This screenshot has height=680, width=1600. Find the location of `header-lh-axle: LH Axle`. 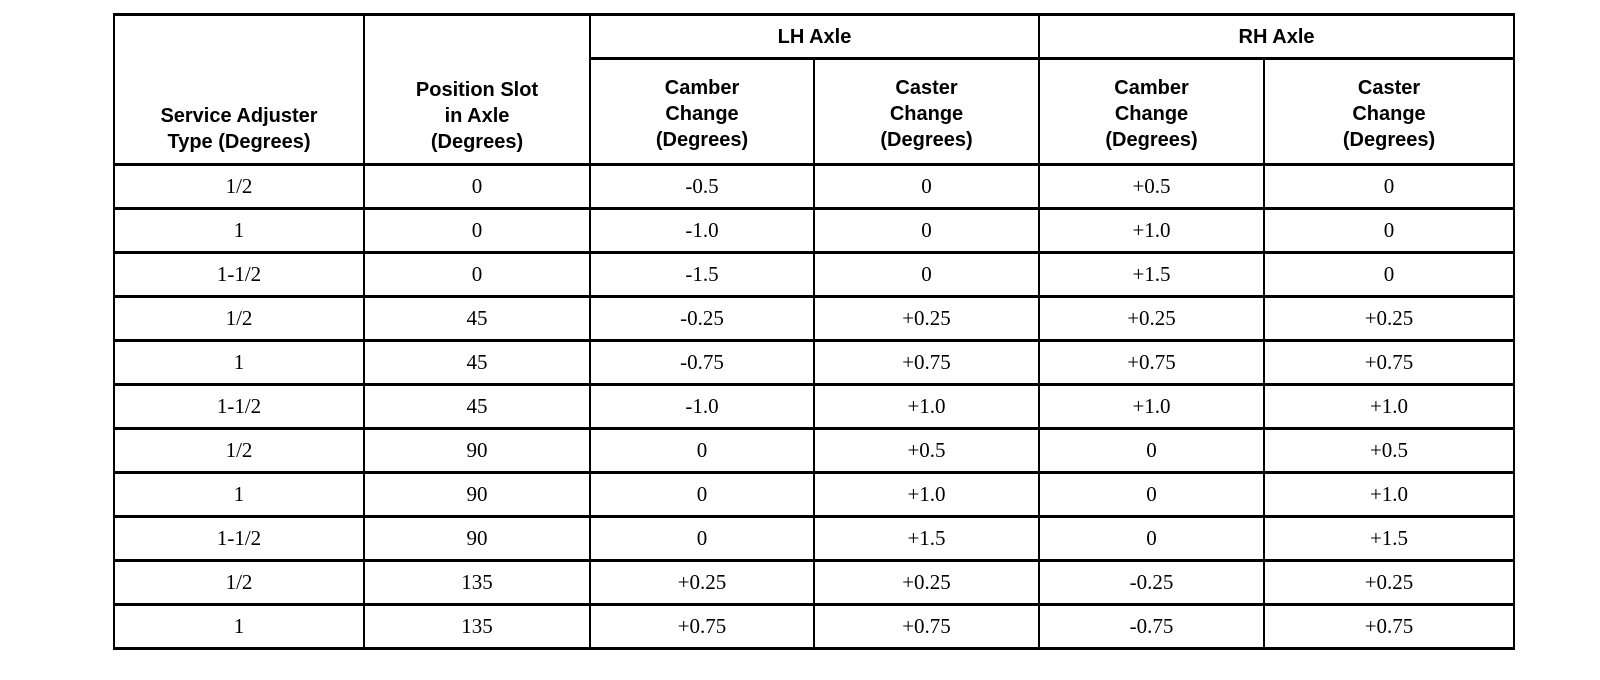

header-lh-axle: LH Axle is located at coordinates (814, 36).